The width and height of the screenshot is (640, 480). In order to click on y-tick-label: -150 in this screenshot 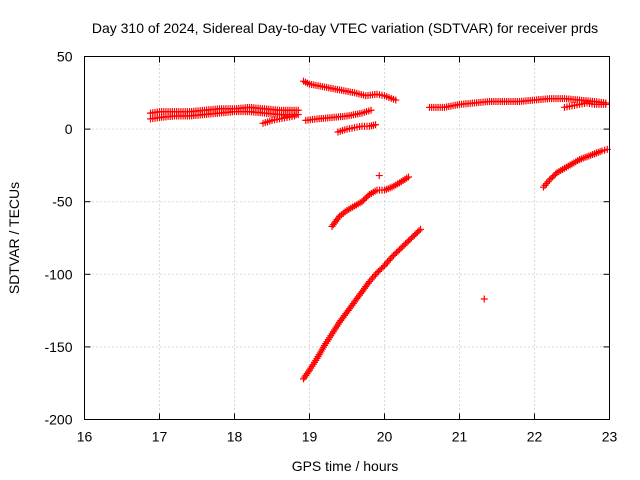, I will do `click(58, 347)`.